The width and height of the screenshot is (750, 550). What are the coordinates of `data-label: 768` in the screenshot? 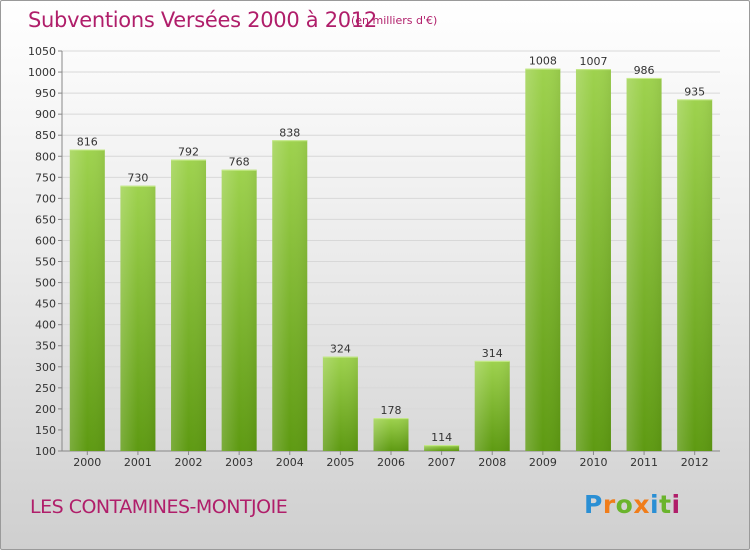 It's located at (239, 162).